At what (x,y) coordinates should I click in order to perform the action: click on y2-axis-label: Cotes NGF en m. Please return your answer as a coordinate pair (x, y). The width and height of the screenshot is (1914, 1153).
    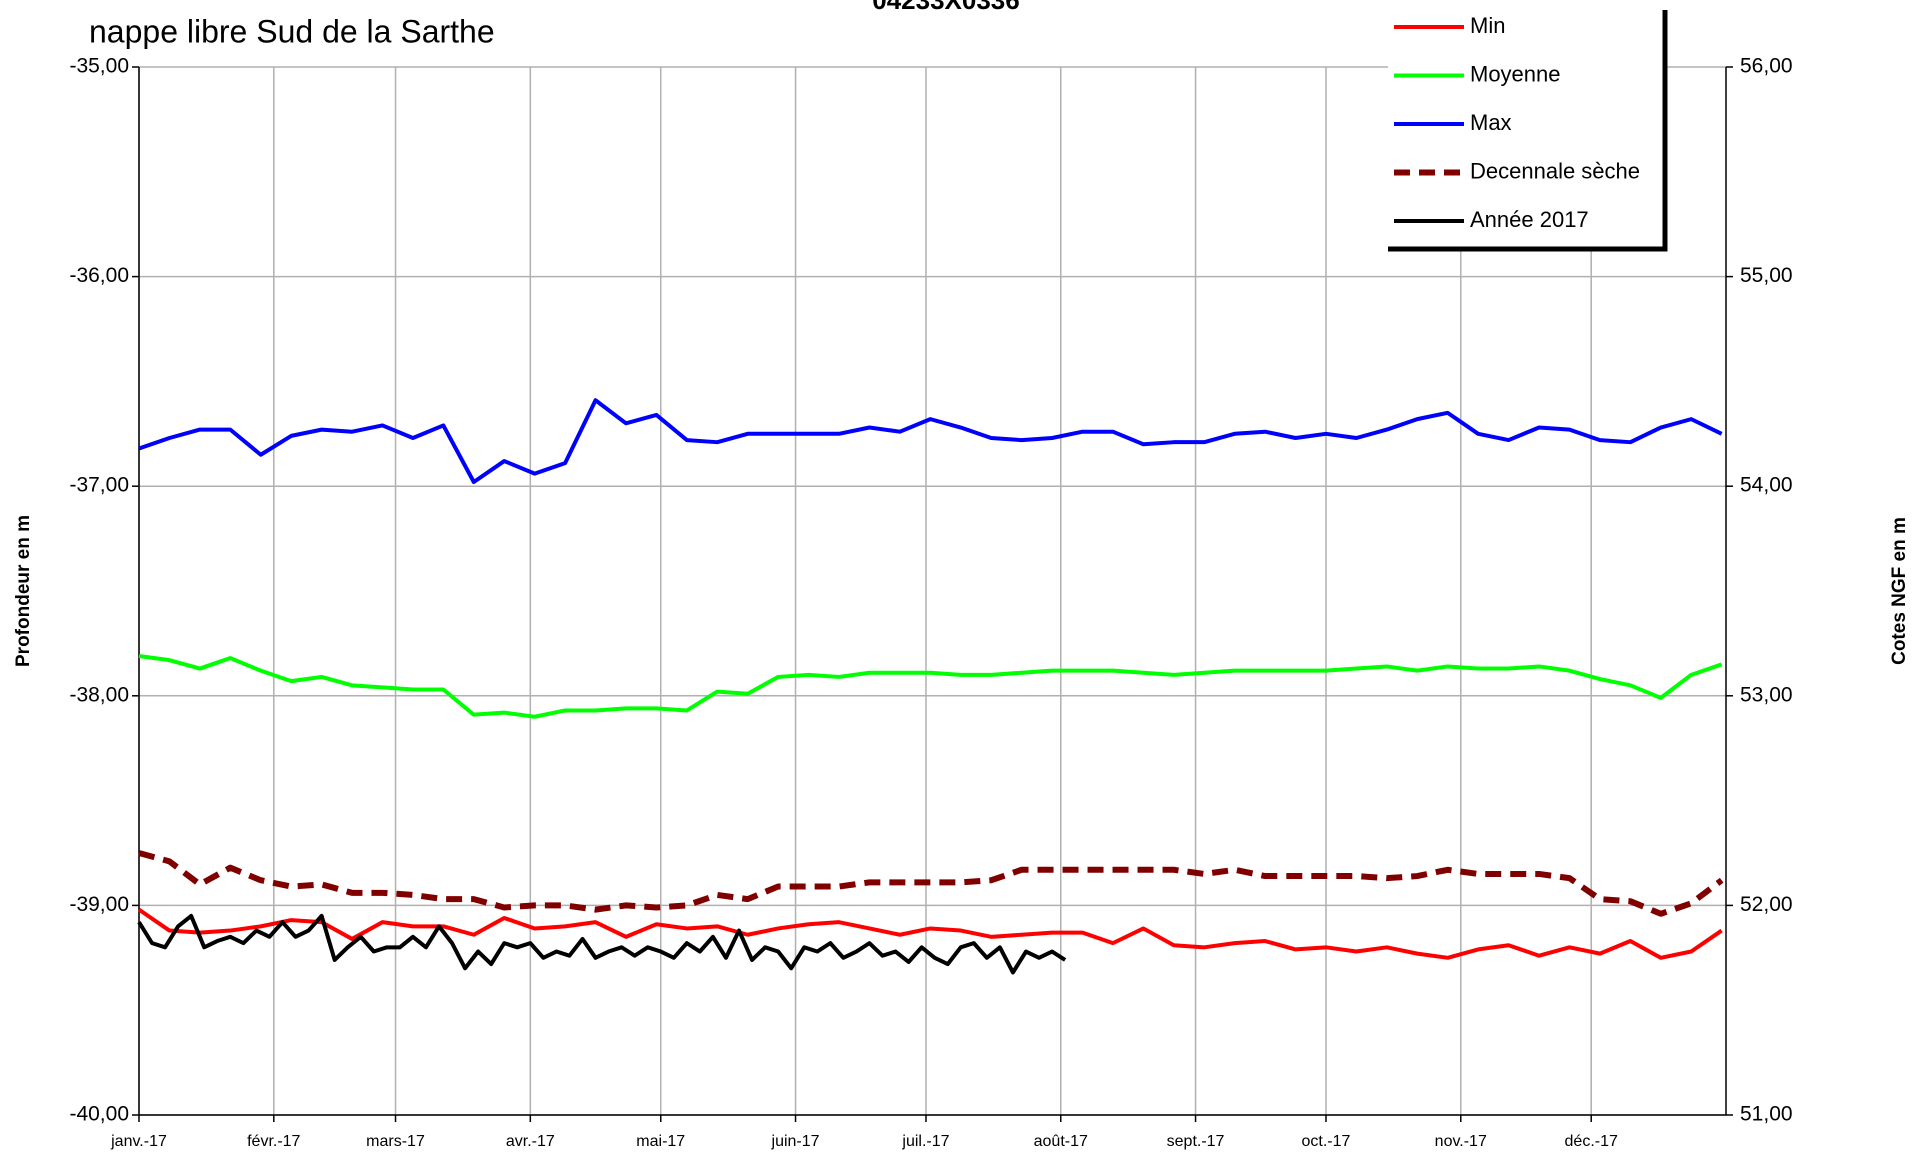
    Looking at the image, I should click on (1899, 591).